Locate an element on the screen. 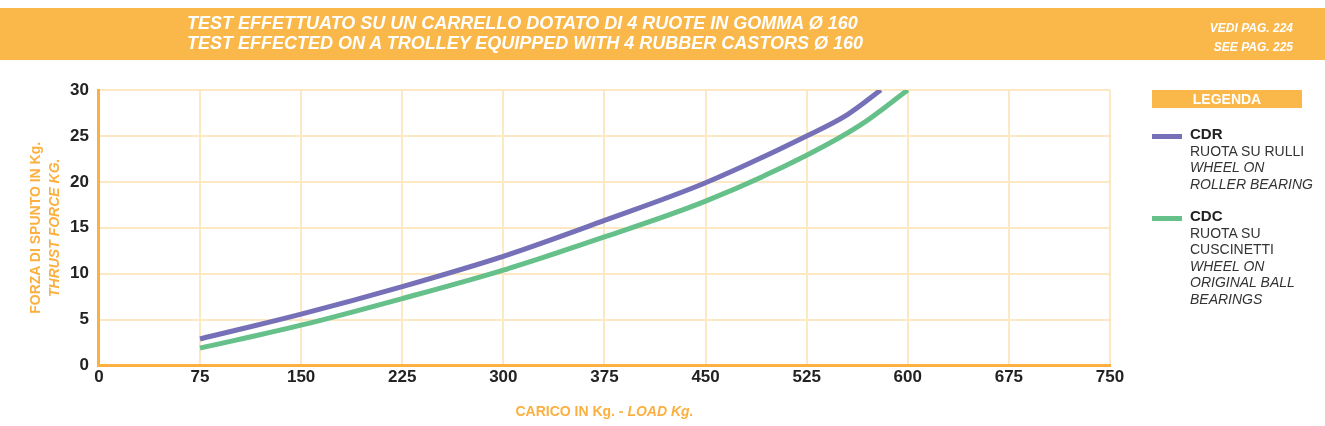  chart-subtitle: TEST EFFECTED ON A TROLLEY EQUIPPED WITH 4 RUBBER CASTORS Ø 160 is located at coordinates (525, 43).